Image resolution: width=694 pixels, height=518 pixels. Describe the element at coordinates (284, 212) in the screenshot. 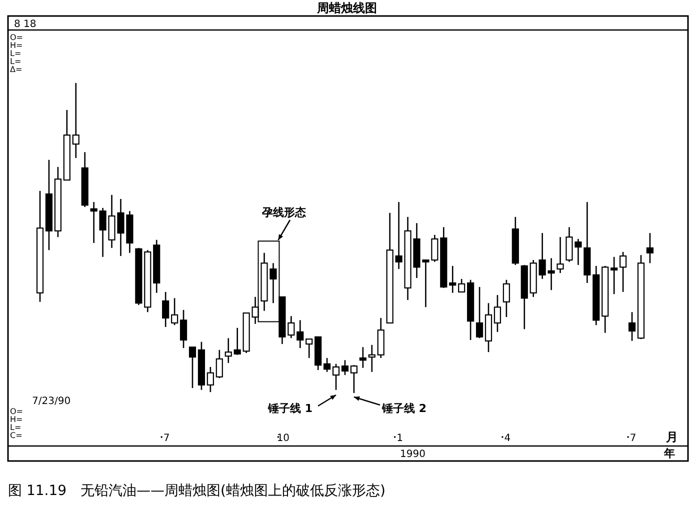

I see `annotation: 孕线形态` at that location.